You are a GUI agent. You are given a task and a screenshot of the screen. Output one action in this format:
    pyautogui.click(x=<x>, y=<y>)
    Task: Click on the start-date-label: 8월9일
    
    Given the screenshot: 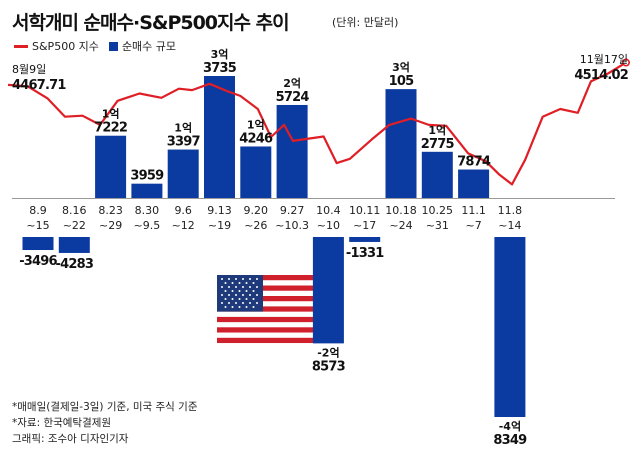 What is the action you would take?
    pyautogui.click(x=29, y=69)
    